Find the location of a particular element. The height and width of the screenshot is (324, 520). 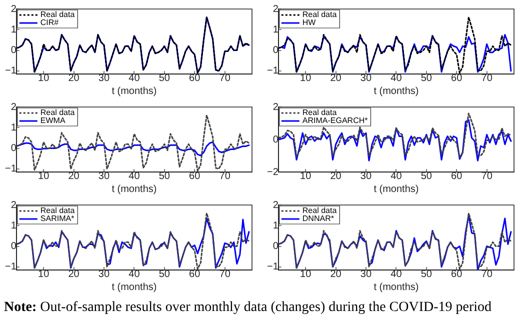

y-tick-label: −2 is located at coordinates (272, 172).